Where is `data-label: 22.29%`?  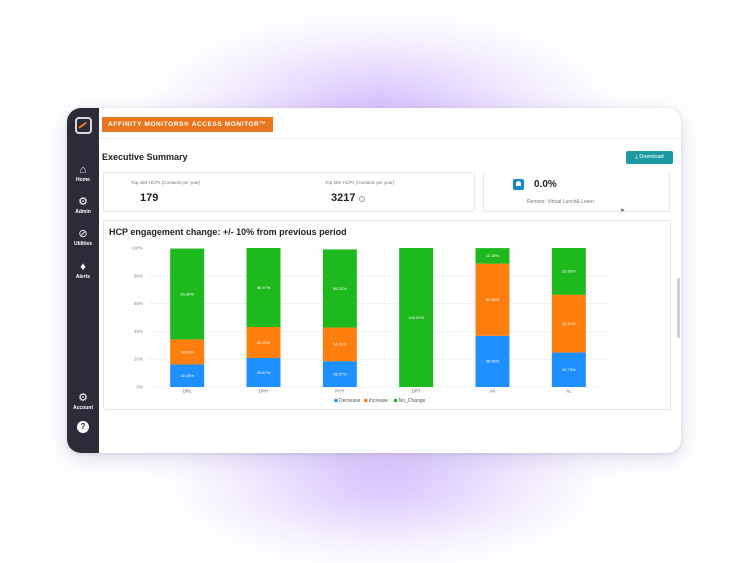
data-label: 22.29% is located at coordinates (264, 342).